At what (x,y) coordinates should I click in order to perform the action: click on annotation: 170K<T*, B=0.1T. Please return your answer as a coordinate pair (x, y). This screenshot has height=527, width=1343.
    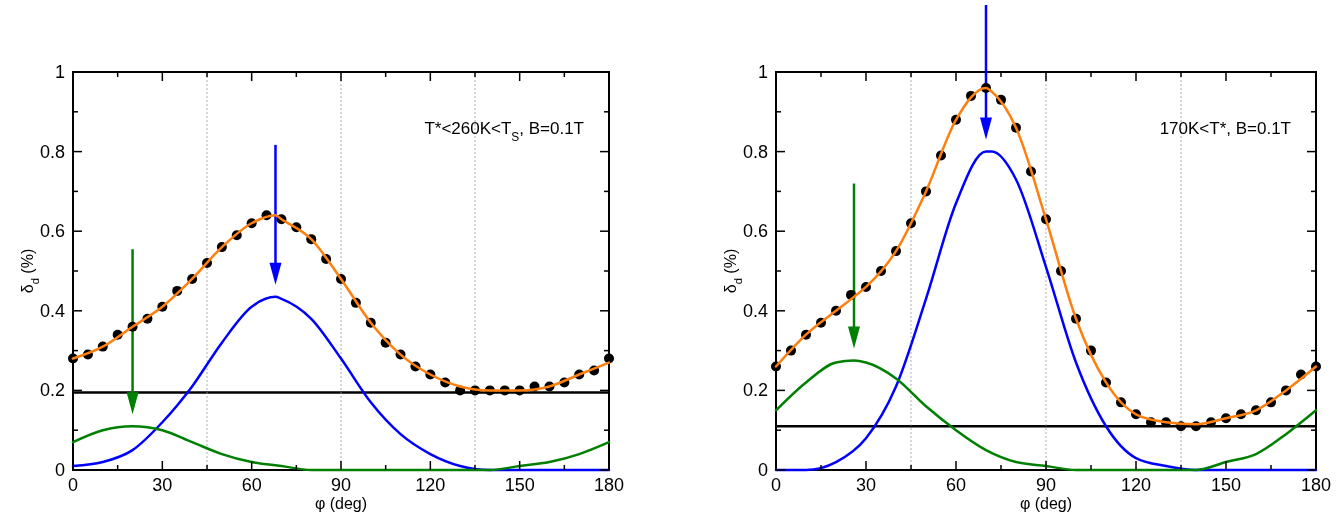
    Looking at the image, I should click on (1225, 128).